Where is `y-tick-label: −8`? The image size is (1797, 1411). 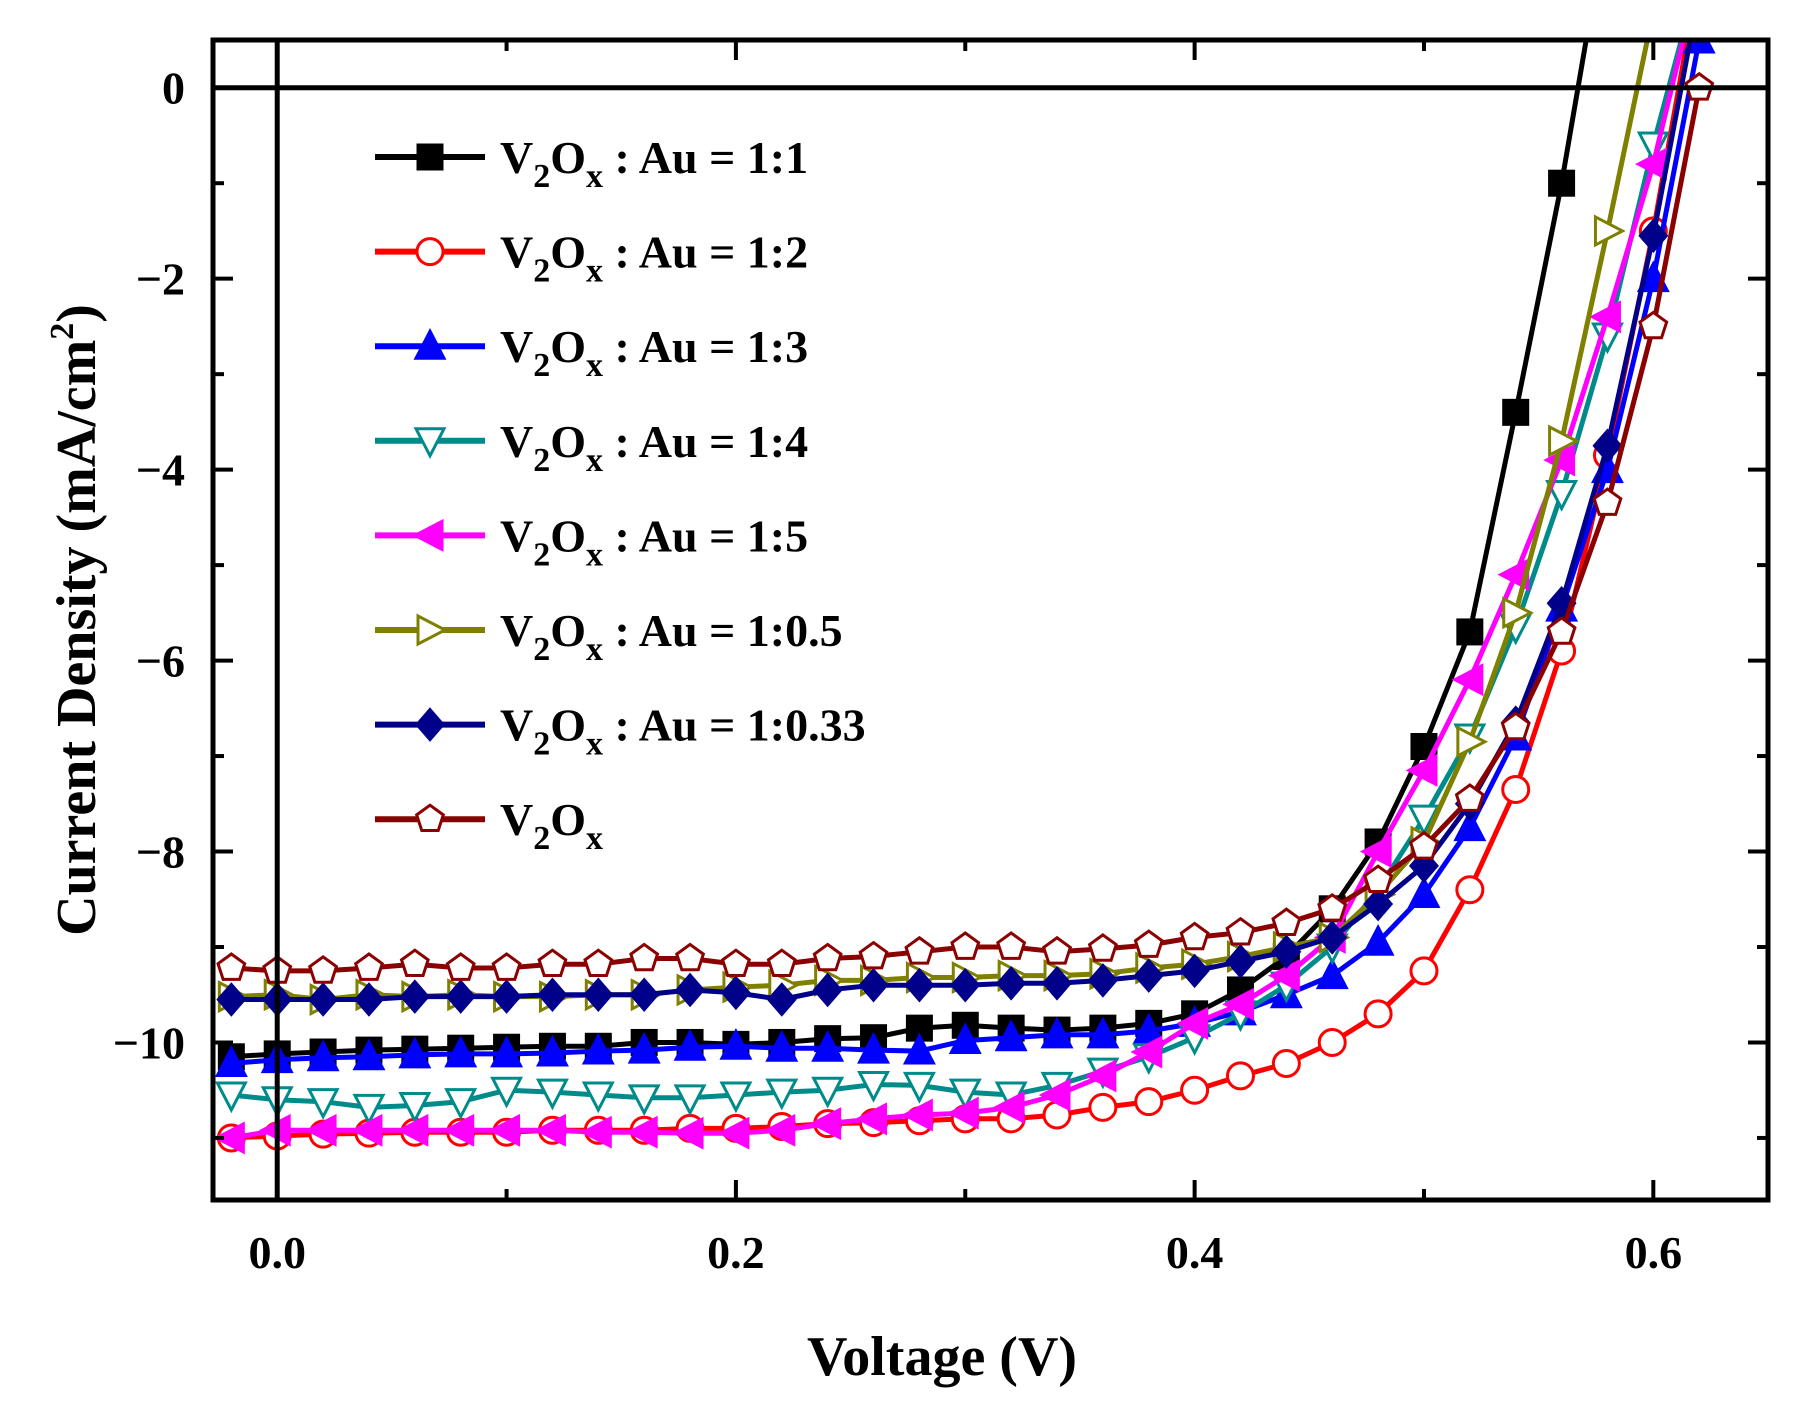
y-tick-label: −8 is located at coordinates (160, 852).